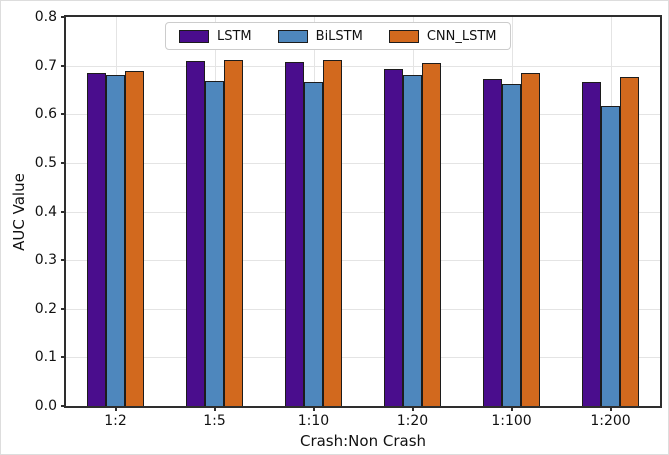  I want to click on y-axis-title: AUC Value, so click(19, 211).